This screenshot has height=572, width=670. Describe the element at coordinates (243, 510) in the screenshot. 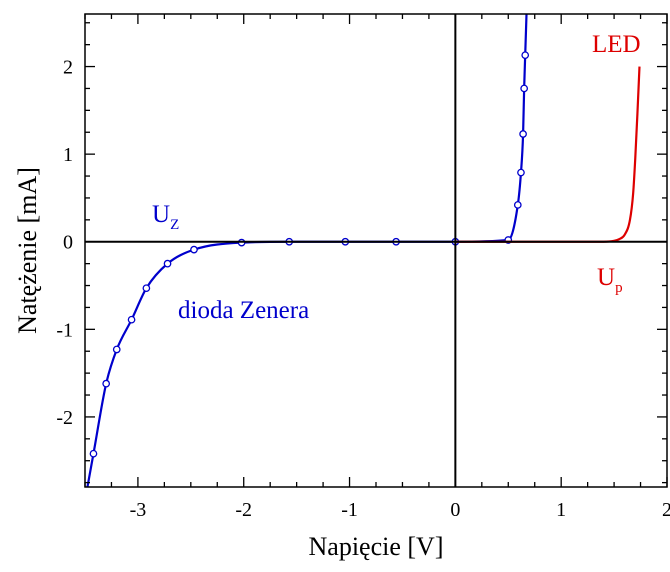

I see `x-tick-label: -2` at that location.